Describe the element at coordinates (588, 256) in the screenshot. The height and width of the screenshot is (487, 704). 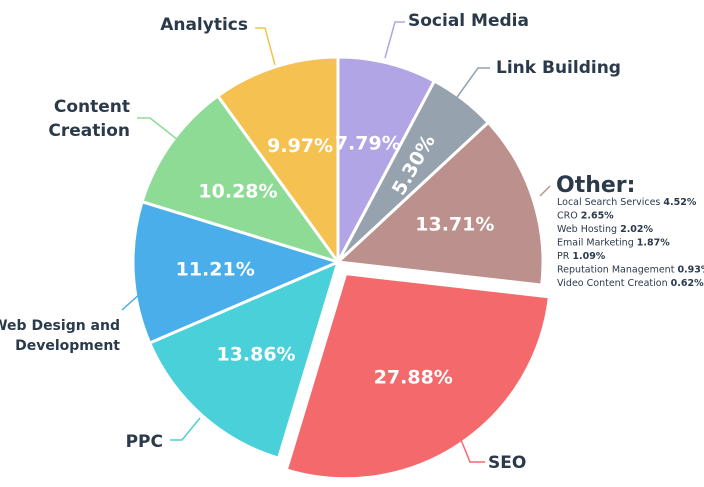
I see `other-item-value: 1.09%` at that location.